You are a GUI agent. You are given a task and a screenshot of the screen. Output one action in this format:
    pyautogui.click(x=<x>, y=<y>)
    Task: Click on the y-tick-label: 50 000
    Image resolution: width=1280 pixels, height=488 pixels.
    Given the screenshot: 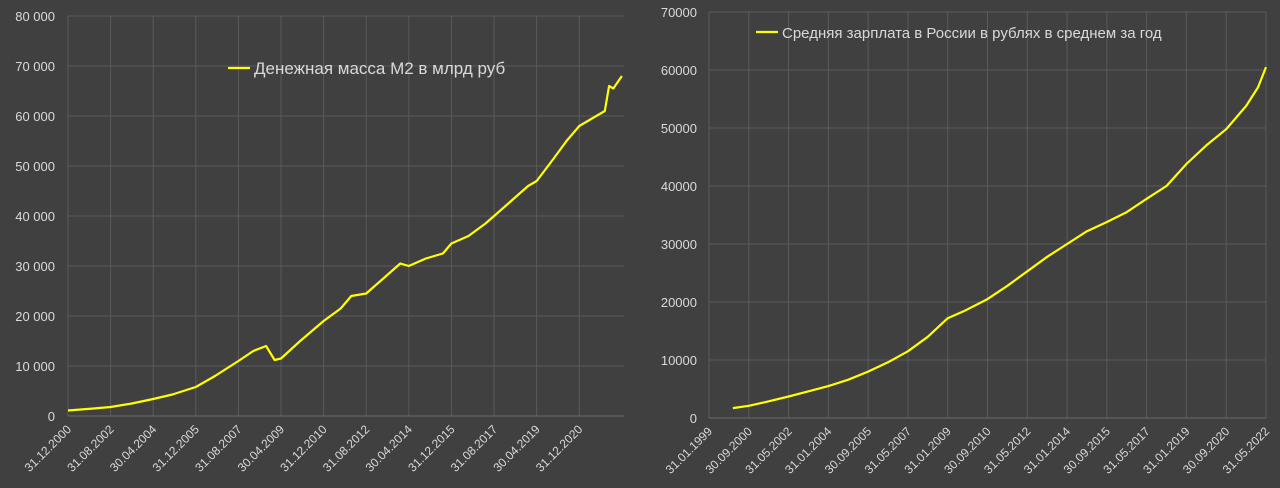 What is the action you would take?
    pyautogui.click(x=35, y=166)
    